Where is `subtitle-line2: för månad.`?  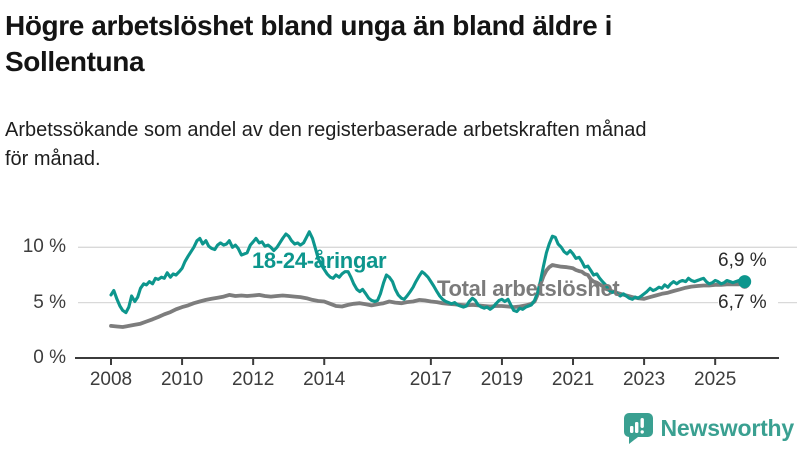
subtitle-line2: för månad. is located at coordinates (53, 159).